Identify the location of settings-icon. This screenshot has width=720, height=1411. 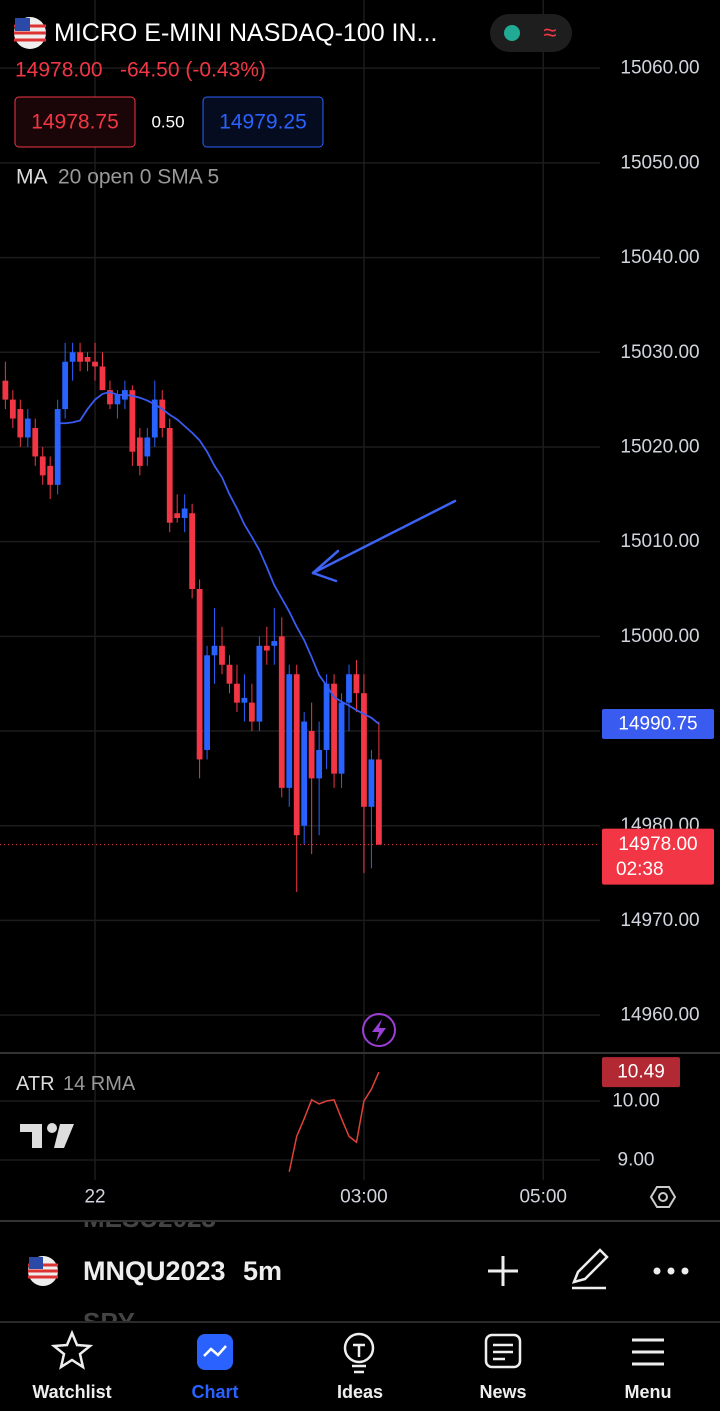
(663, 1197).